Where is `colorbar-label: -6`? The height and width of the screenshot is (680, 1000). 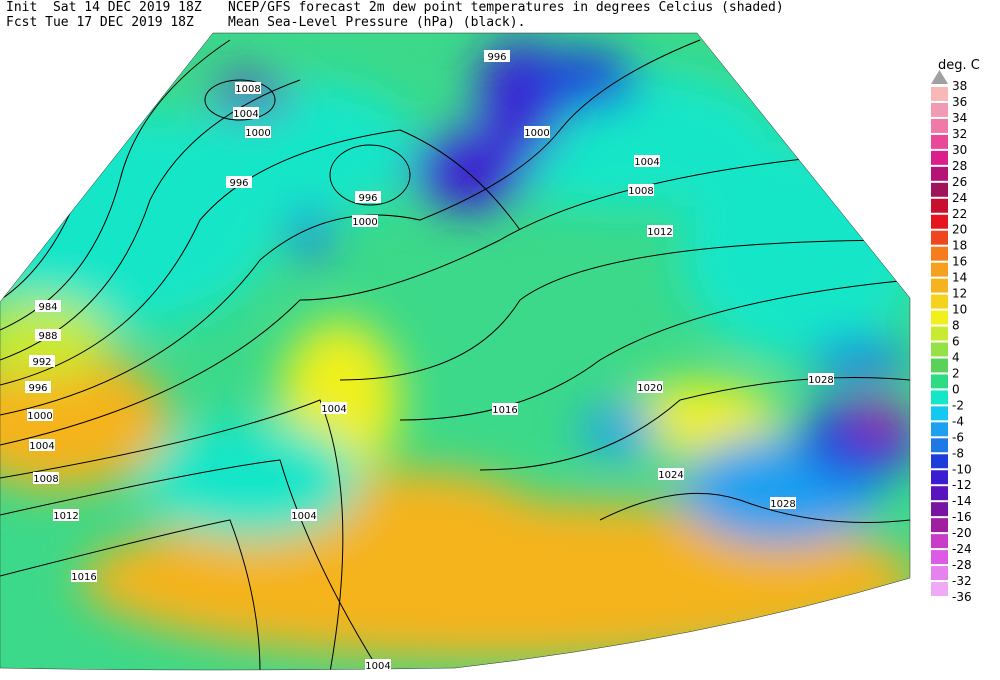 colorbar-label: -6 is located at coordinates (958, 437).